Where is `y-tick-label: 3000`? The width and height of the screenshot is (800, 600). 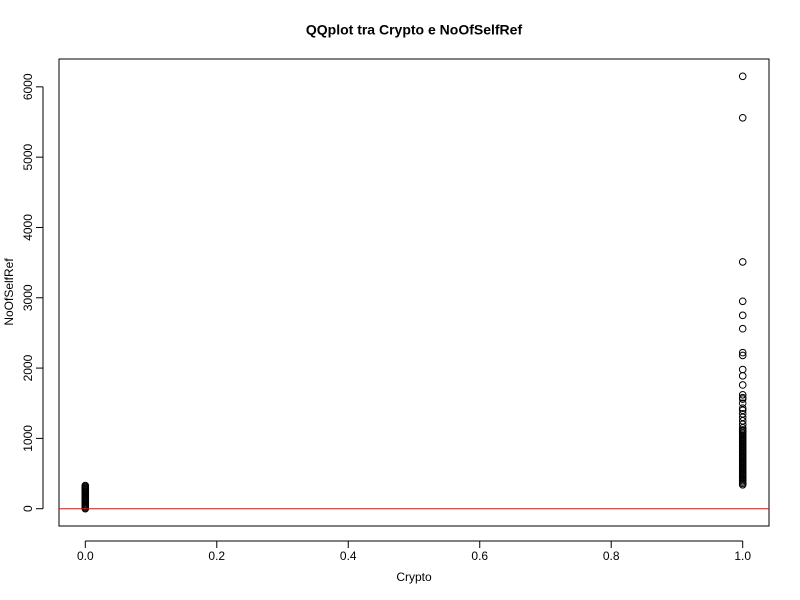
y-tick-label: 3000 is located at coordinates (28, 297).